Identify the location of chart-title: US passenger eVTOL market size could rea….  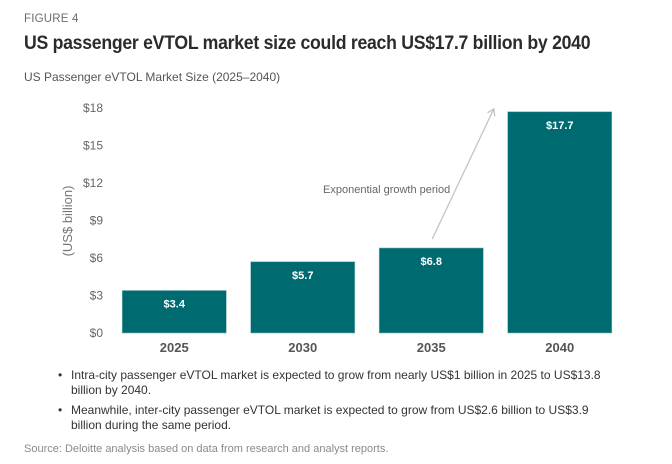
(307, 43).